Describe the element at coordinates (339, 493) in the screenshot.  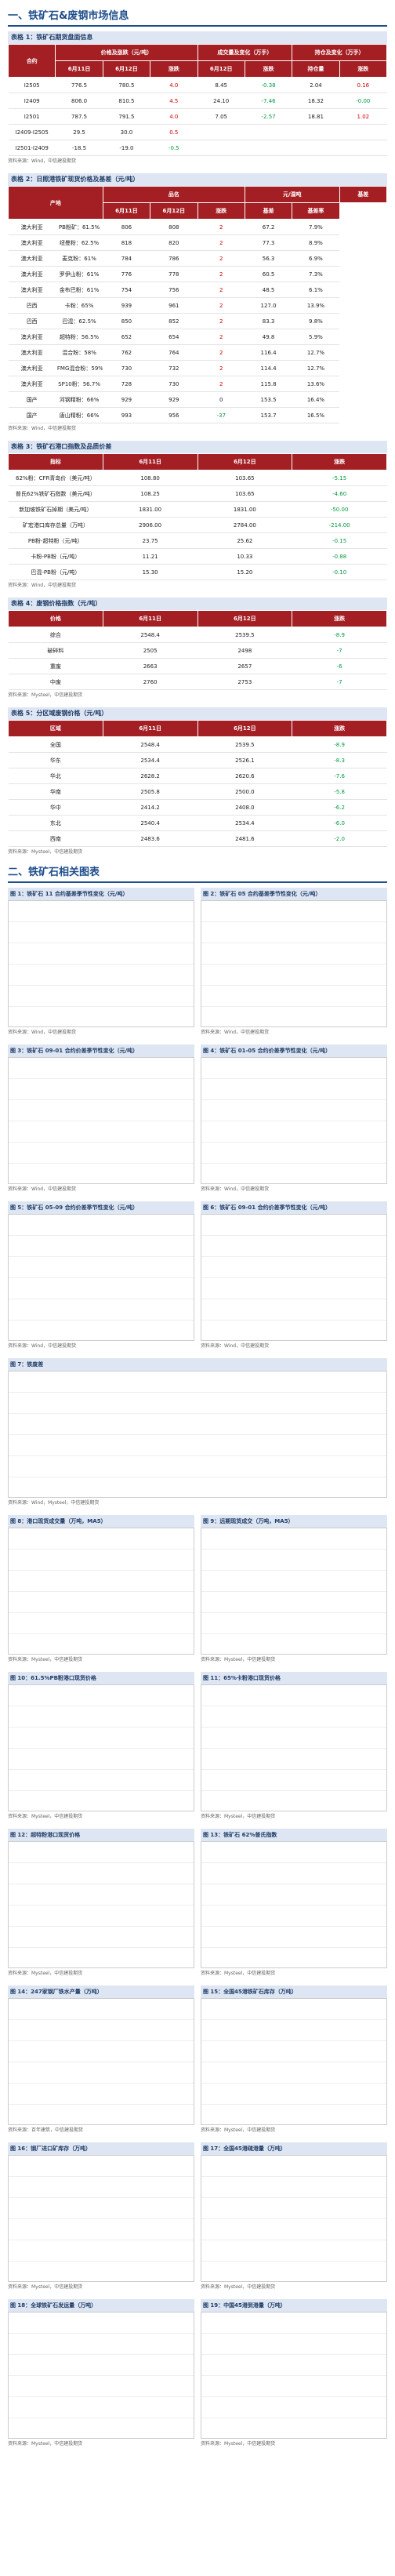
I see `table-cell: -4.60` at that location.